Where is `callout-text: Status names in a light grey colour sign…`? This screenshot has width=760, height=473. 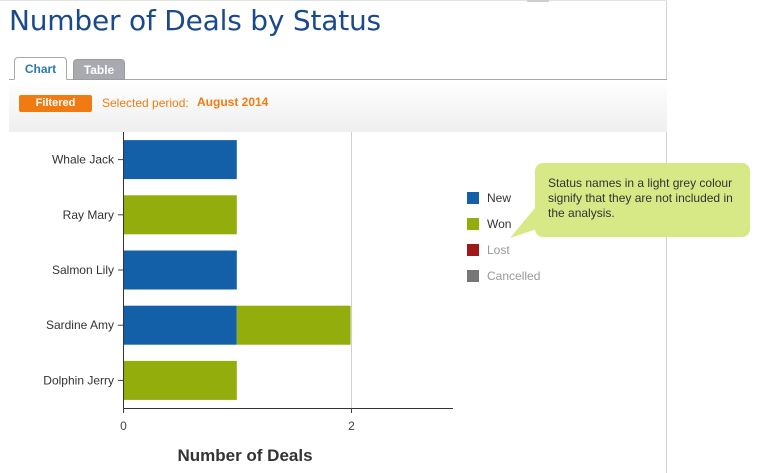
callout-text: Status names in a light grey colour sign… is located at coordinates (640, 198).